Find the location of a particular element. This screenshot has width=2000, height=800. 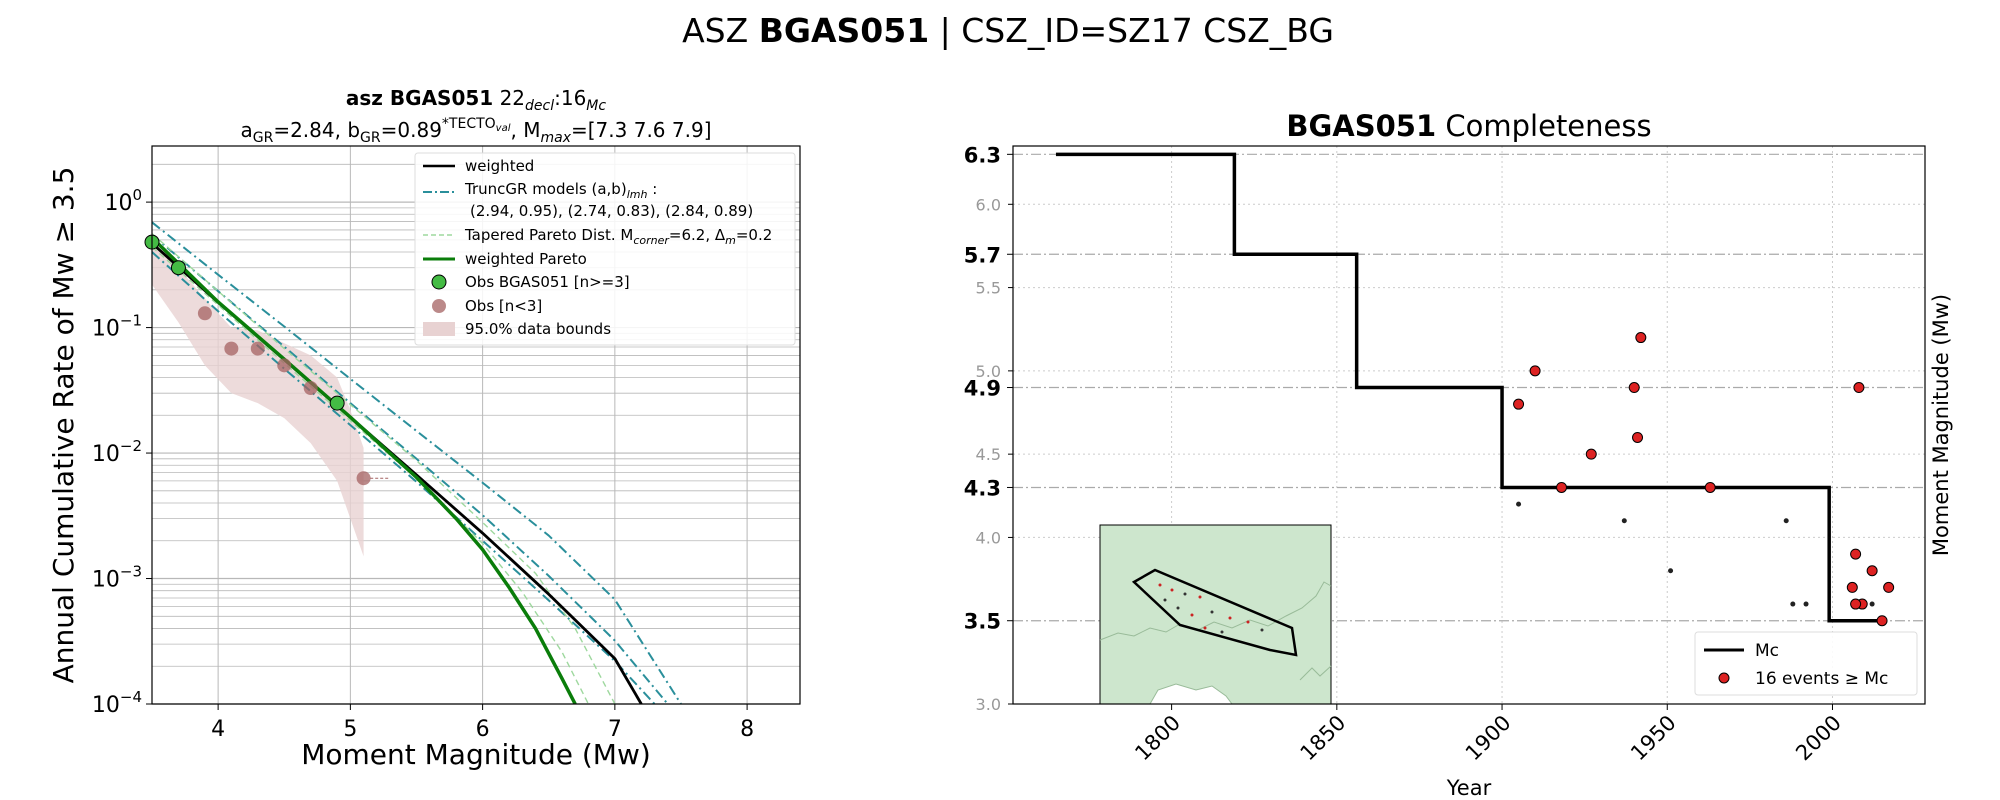

right-xtick-label: 1850 is located at coordinates (1323, 738).